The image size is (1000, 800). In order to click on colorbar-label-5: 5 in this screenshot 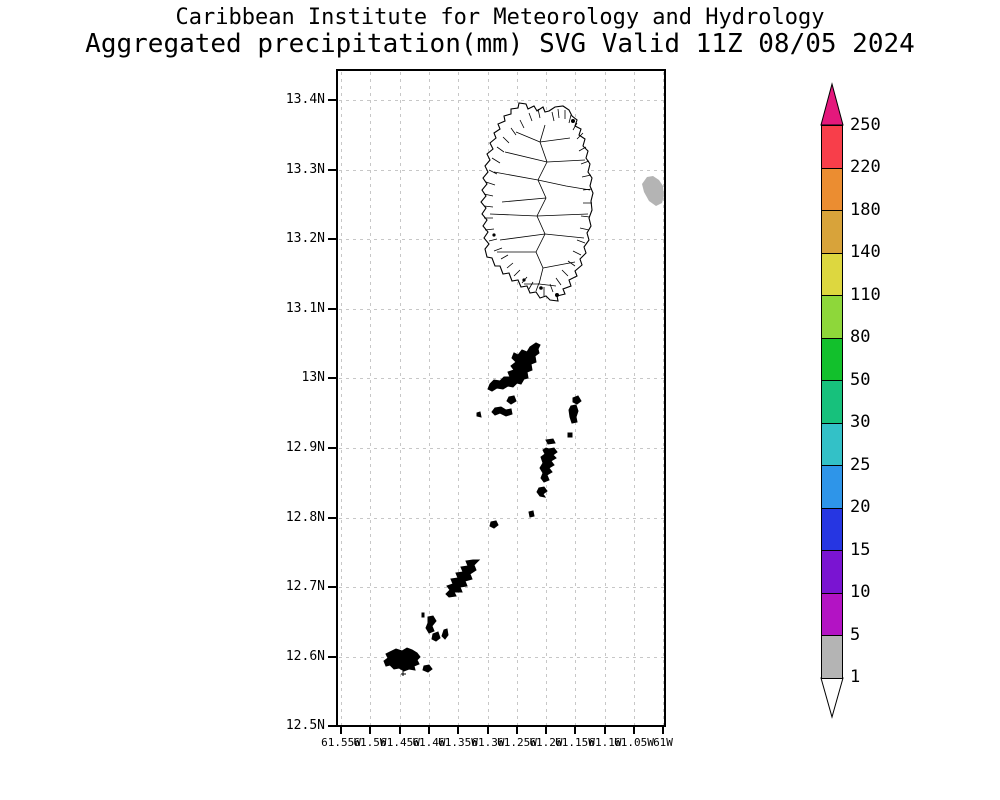, I will do `click(855, 635)`.